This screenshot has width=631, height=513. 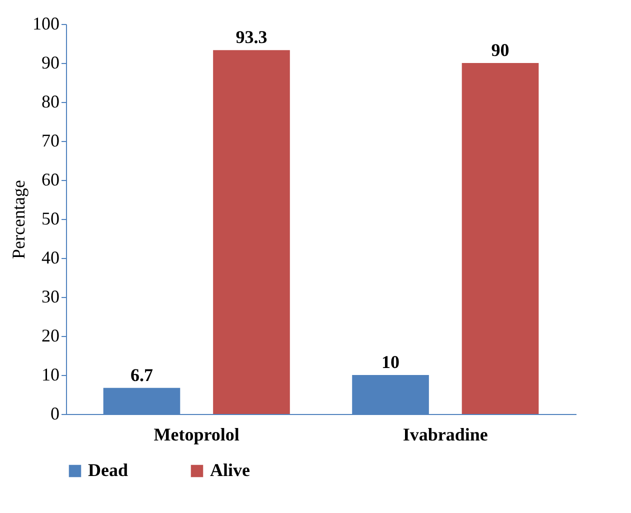 I want to click on y-tick-label: 70, so click(x=51, y=140).